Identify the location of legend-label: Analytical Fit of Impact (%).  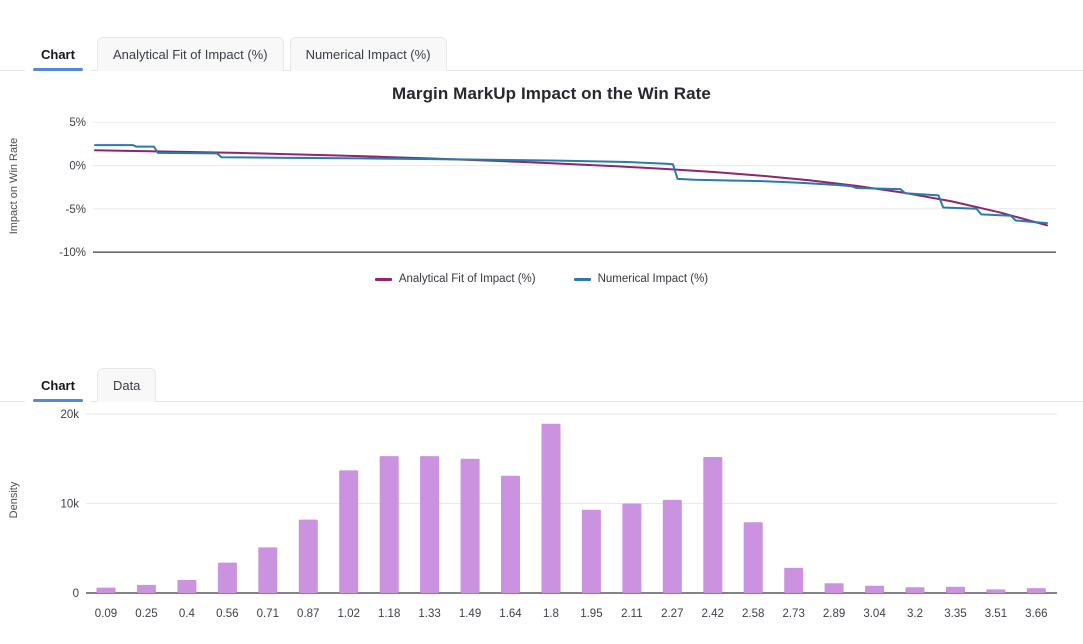
(467, 279).